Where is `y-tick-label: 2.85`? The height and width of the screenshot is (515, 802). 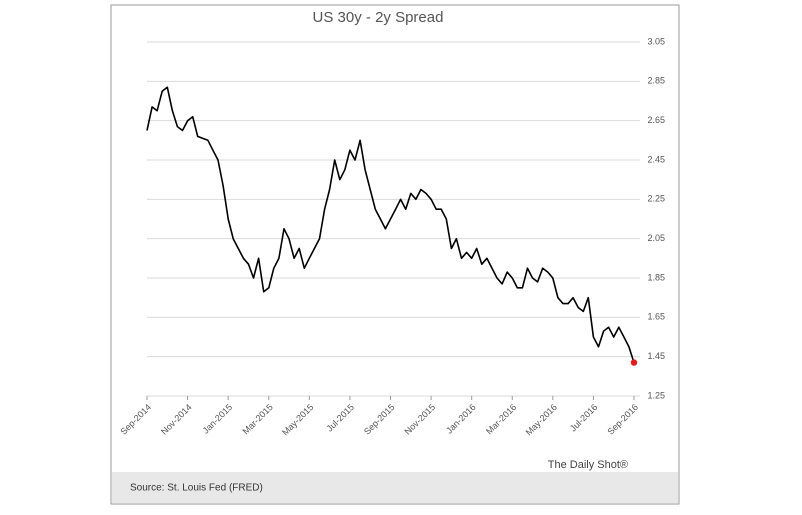 y-tick-label: 2.85 is located at coordinates (656, 81).